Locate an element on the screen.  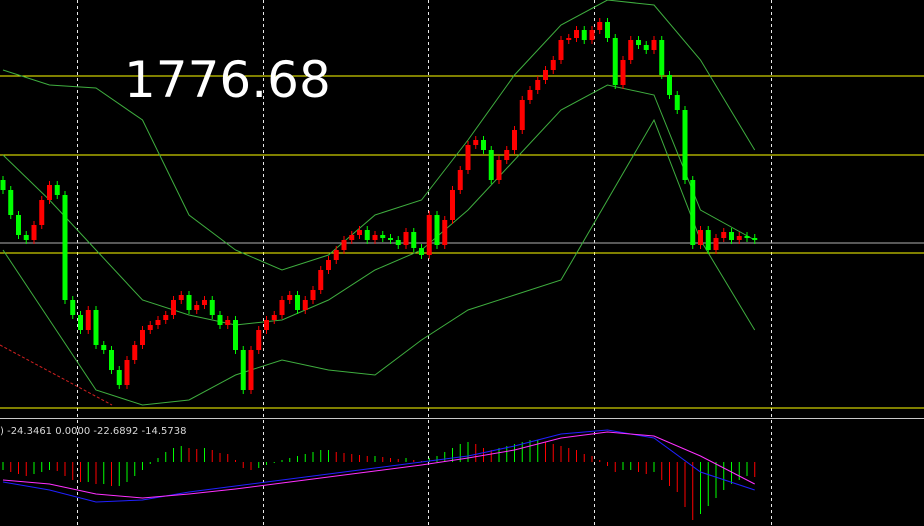
price-label: 1776.68 is located at coordinates (227, 80).